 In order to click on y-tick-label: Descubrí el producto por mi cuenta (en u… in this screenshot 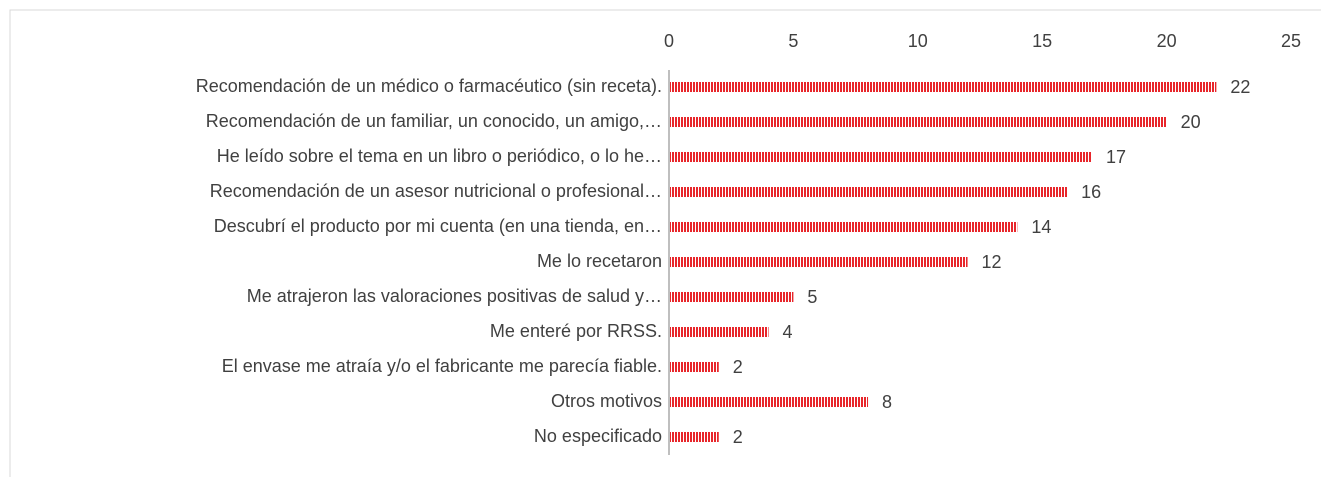, I will do `click(438, 226)`.